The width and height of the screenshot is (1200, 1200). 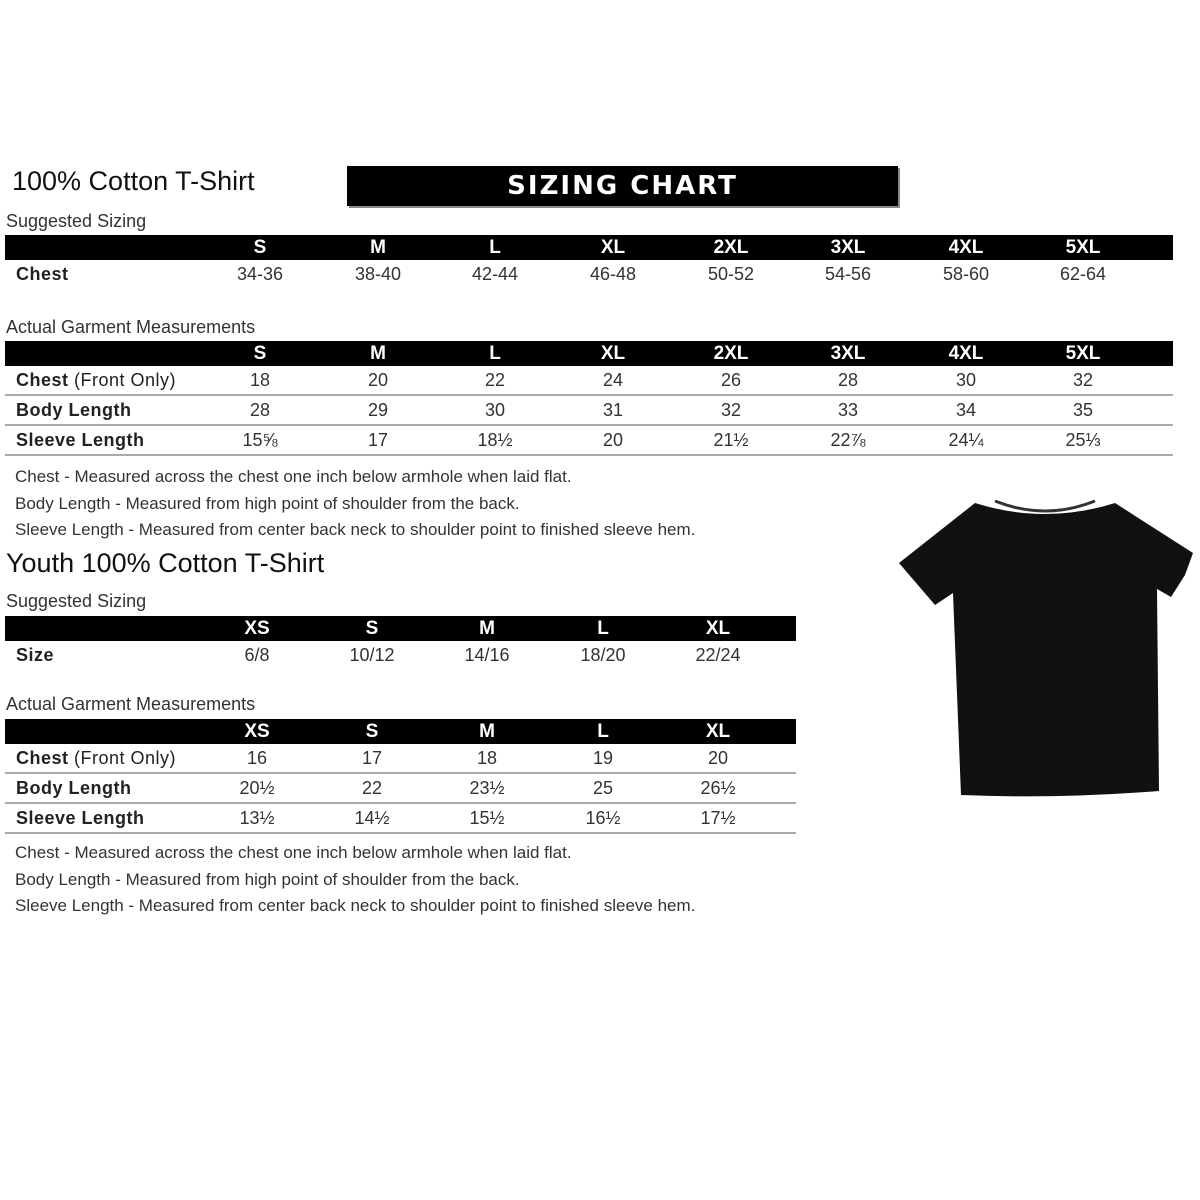 I want to click on table-cell: 23½, so click(x=487, y=788).